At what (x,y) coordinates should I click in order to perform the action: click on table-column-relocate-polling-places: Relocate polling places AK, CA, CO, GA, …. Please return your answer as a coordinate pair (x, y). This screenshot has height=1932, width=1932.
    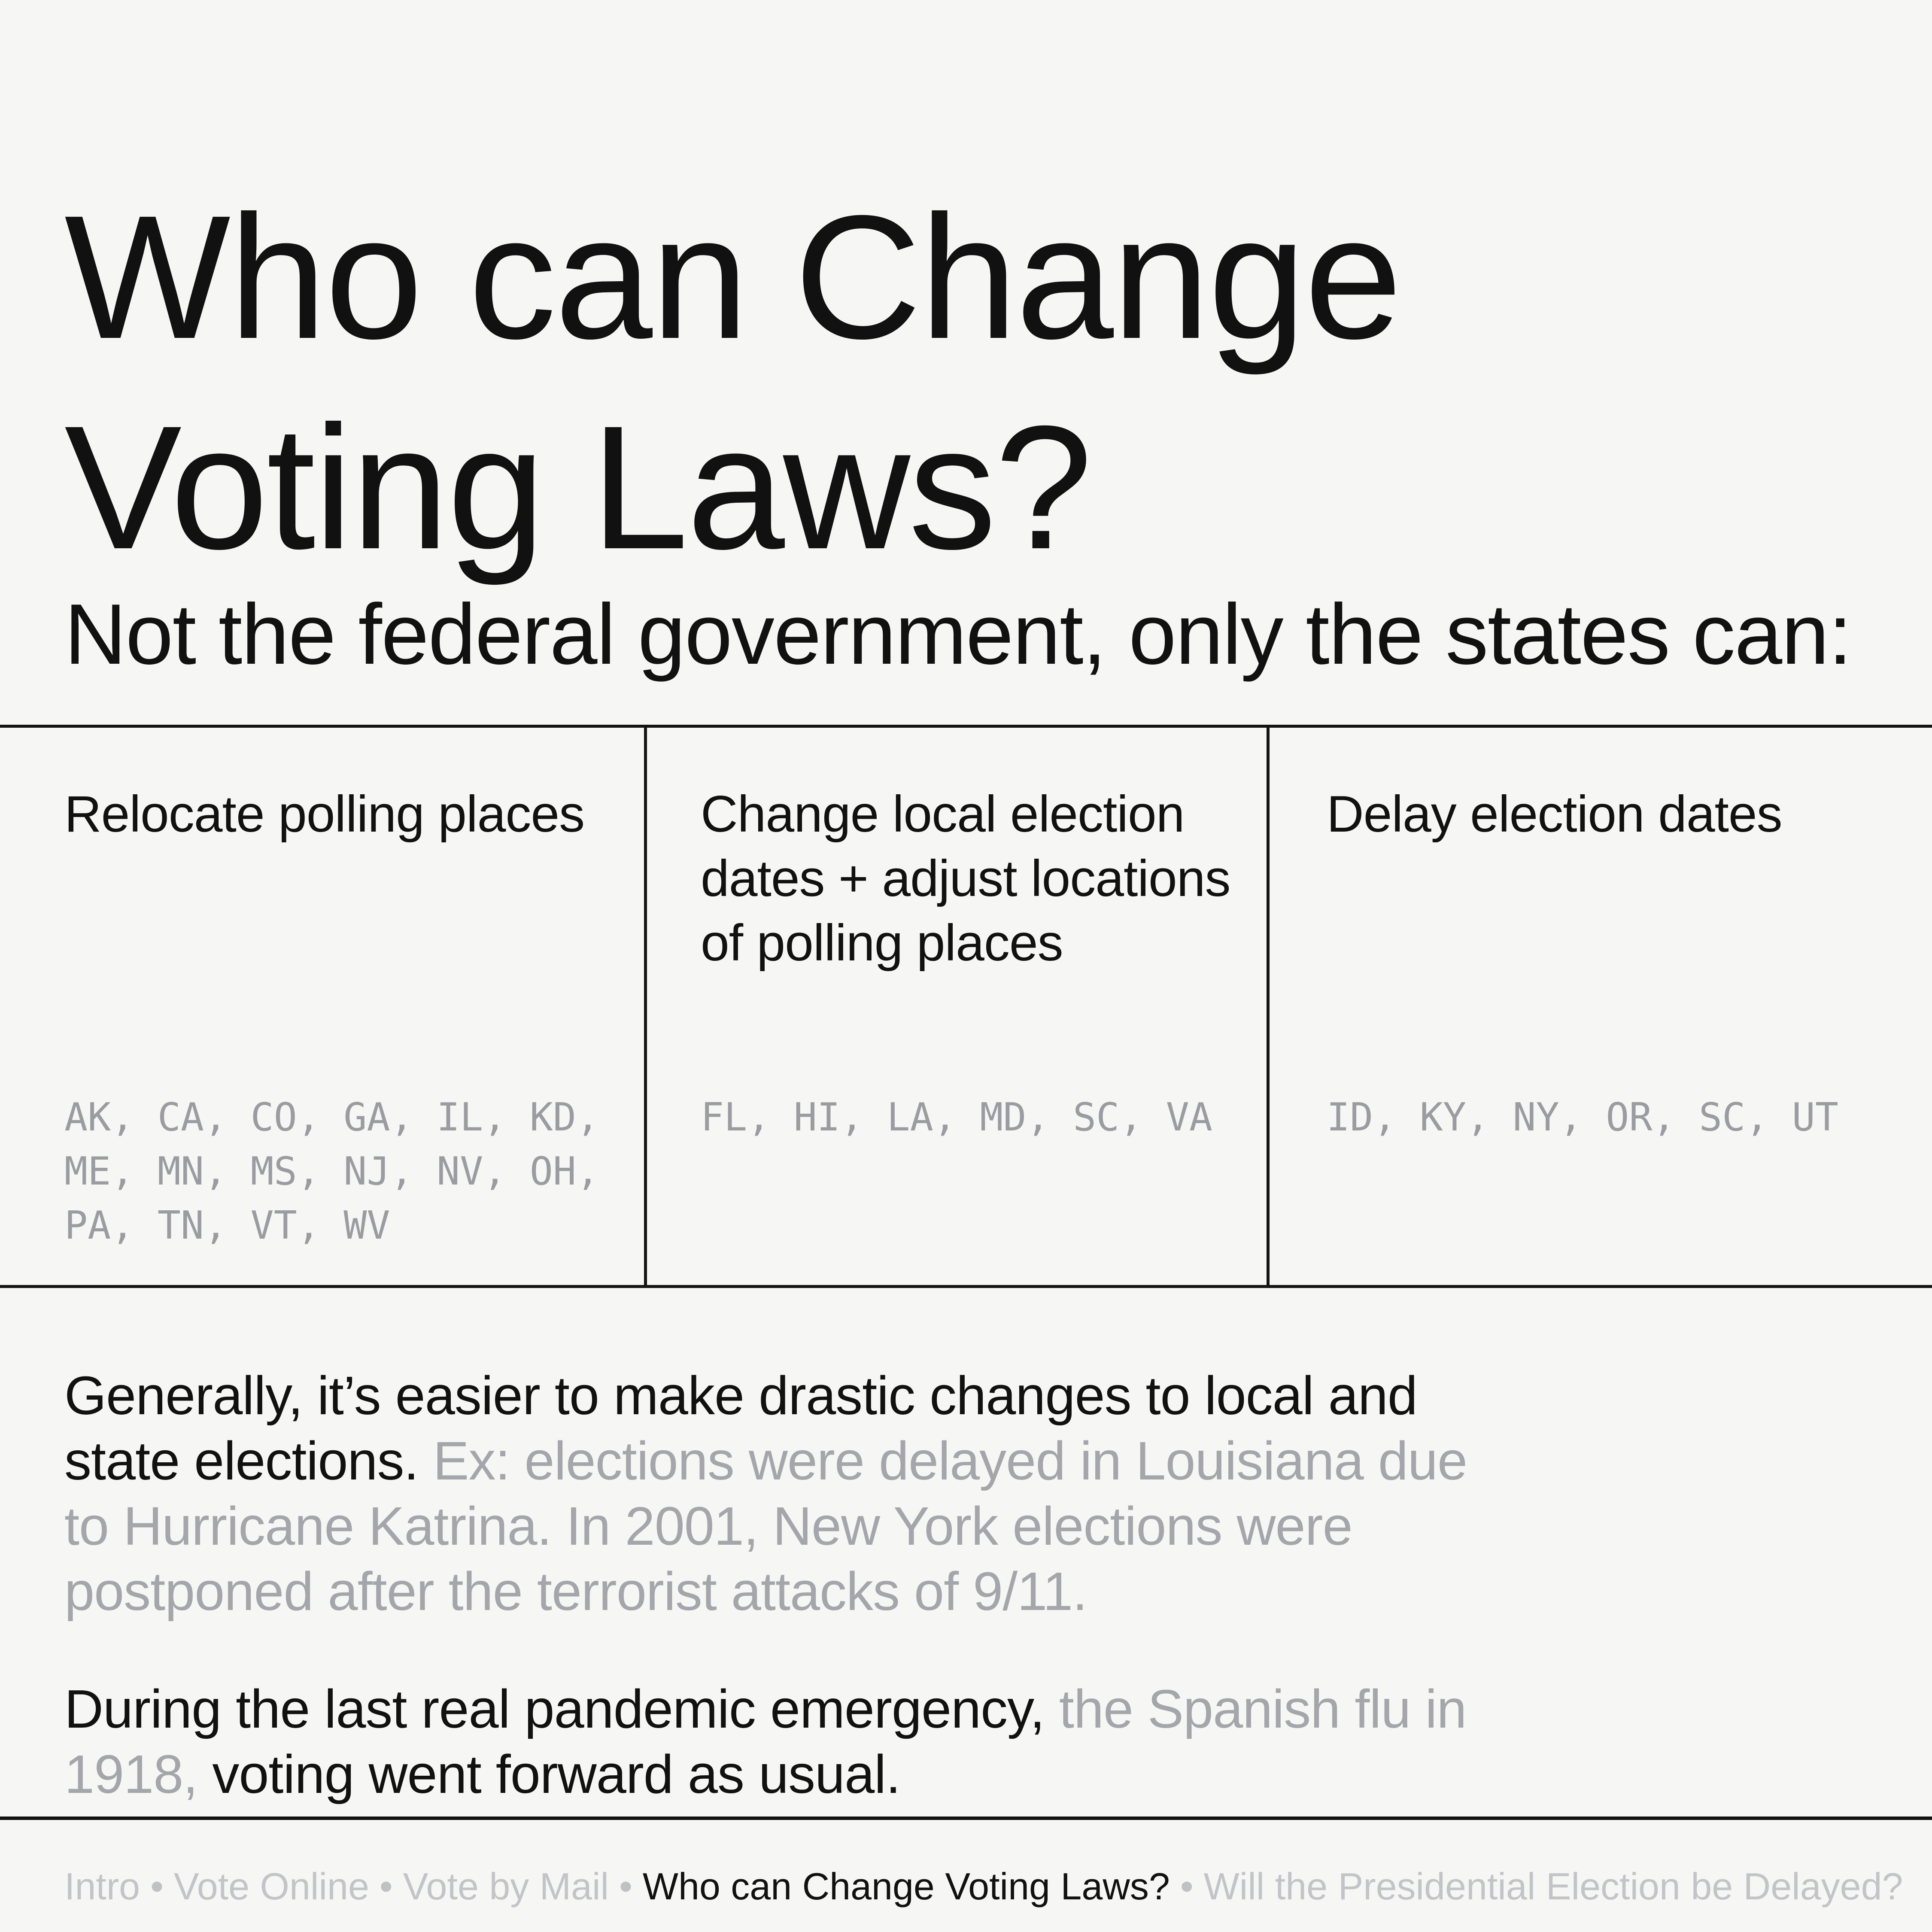
    Looking at the image, I should click on (322, 1006).